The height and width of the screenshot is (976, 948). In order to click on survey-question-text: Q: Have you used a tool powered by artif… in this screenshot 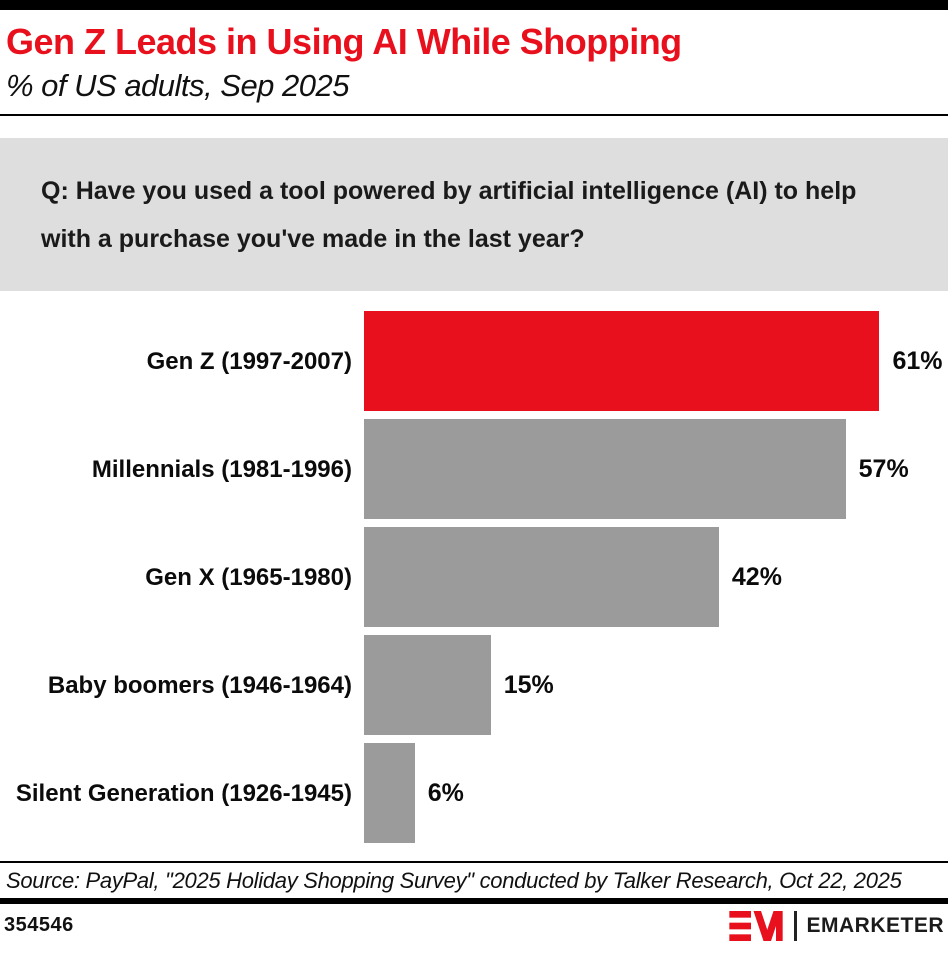, I will do `click(449, 214)`.